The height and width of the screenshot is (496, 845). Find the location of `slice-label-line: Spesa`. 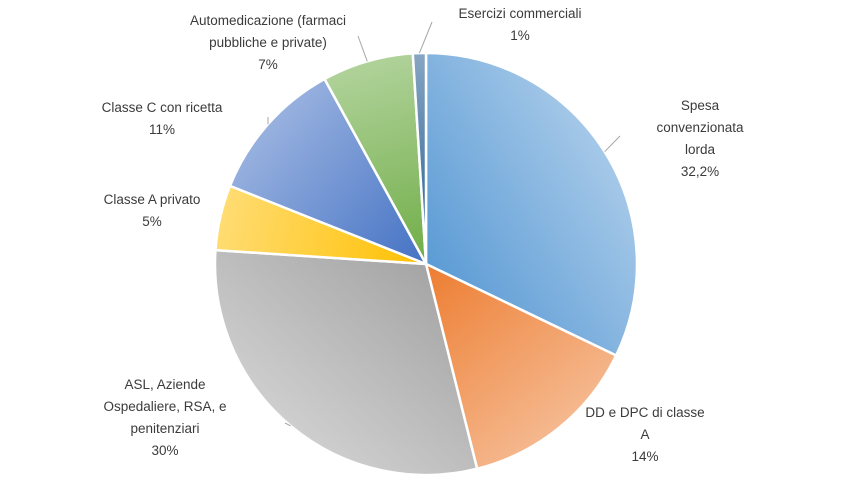

slice-label-line: Spesa is located at coordinates (700, 105).